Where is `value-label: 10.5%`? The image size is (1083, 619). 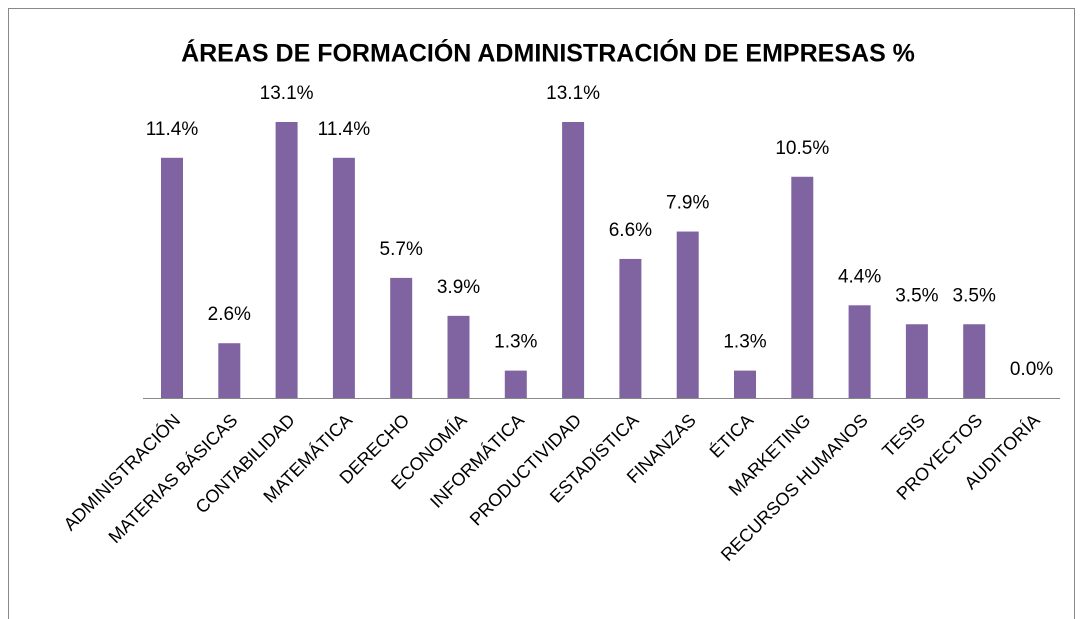 value-label: 10.5% is located at coordinates (802, 148).